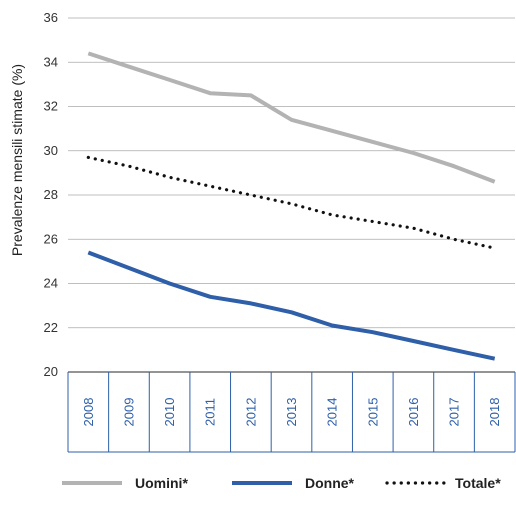 The width and height of the screenshot is (516, 516). I want to click on x-tick-label: 2009, so click(128, 412).